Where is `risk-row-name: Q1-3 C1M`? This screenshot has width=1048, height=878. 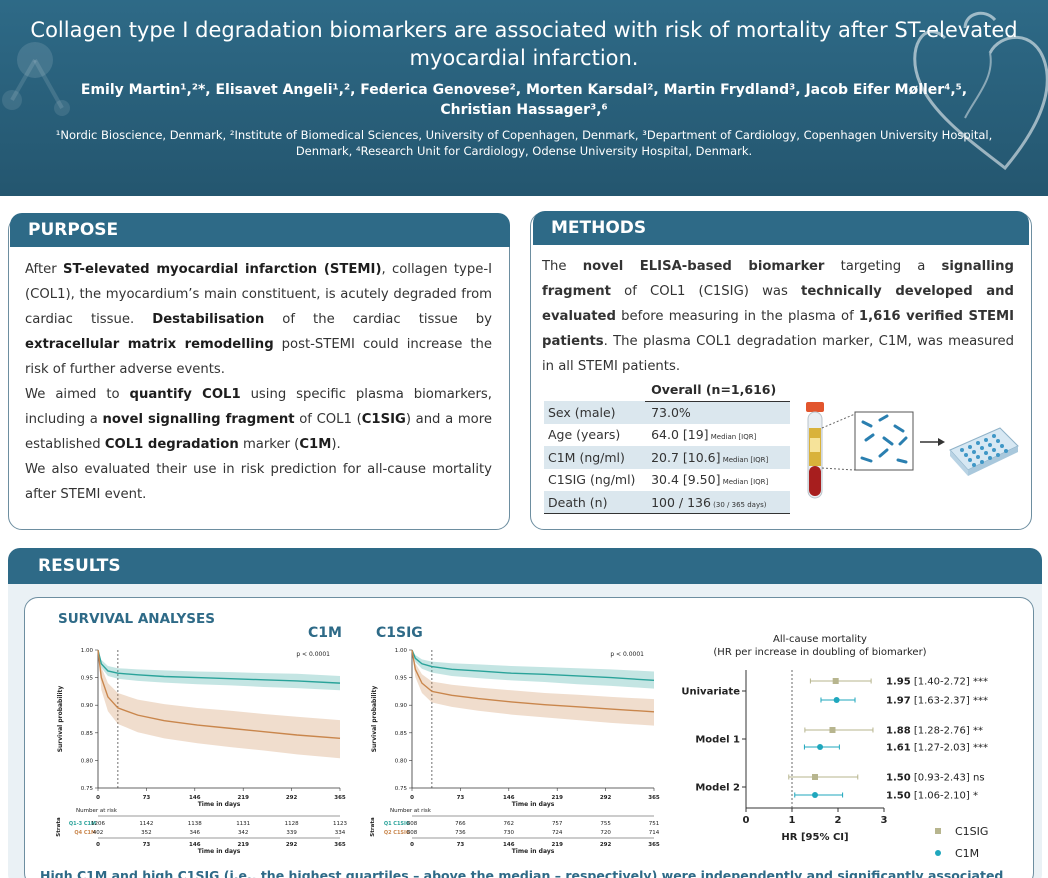
risk-row-name: Q1-3 C1M is located at coordinates (82, 824).